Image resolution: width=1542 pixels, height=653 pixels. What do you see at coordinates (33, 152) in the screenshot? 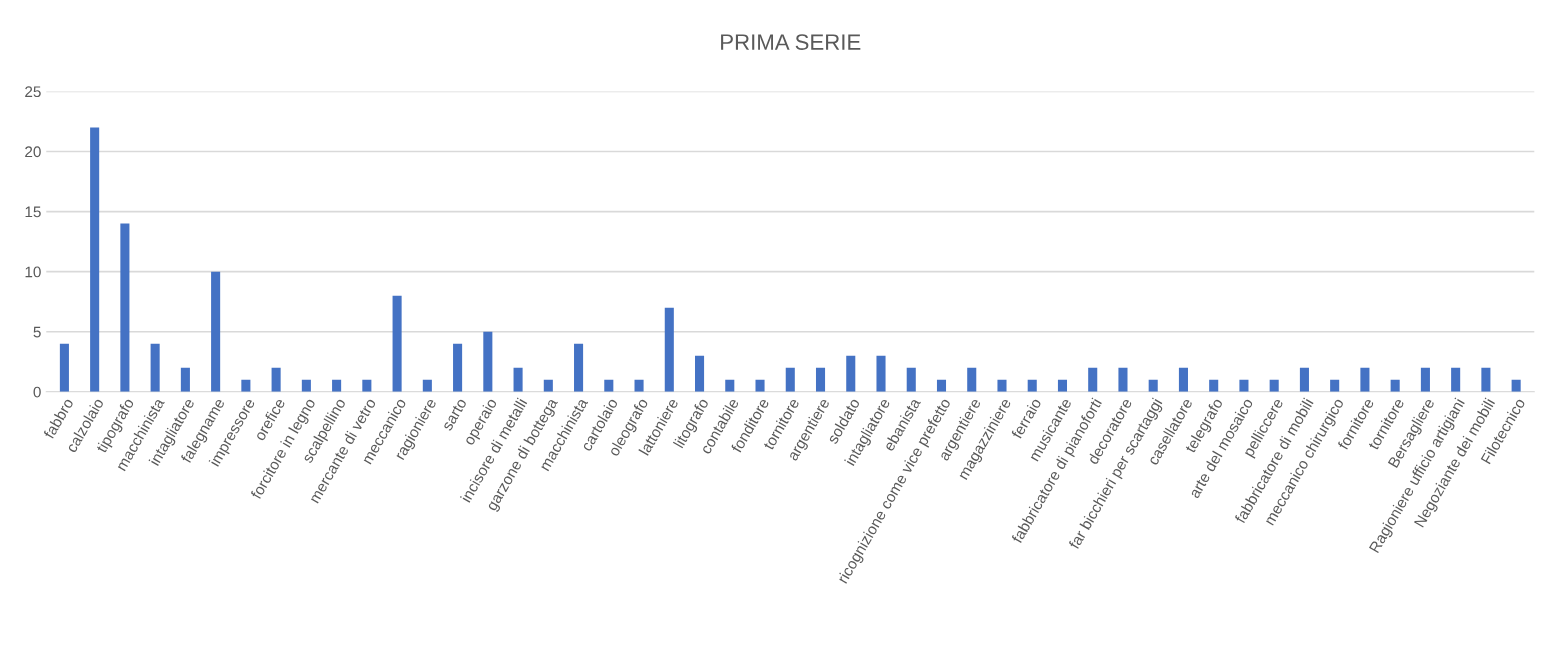
I see `y-tick-label: 20` at bounding box center [33, 152].